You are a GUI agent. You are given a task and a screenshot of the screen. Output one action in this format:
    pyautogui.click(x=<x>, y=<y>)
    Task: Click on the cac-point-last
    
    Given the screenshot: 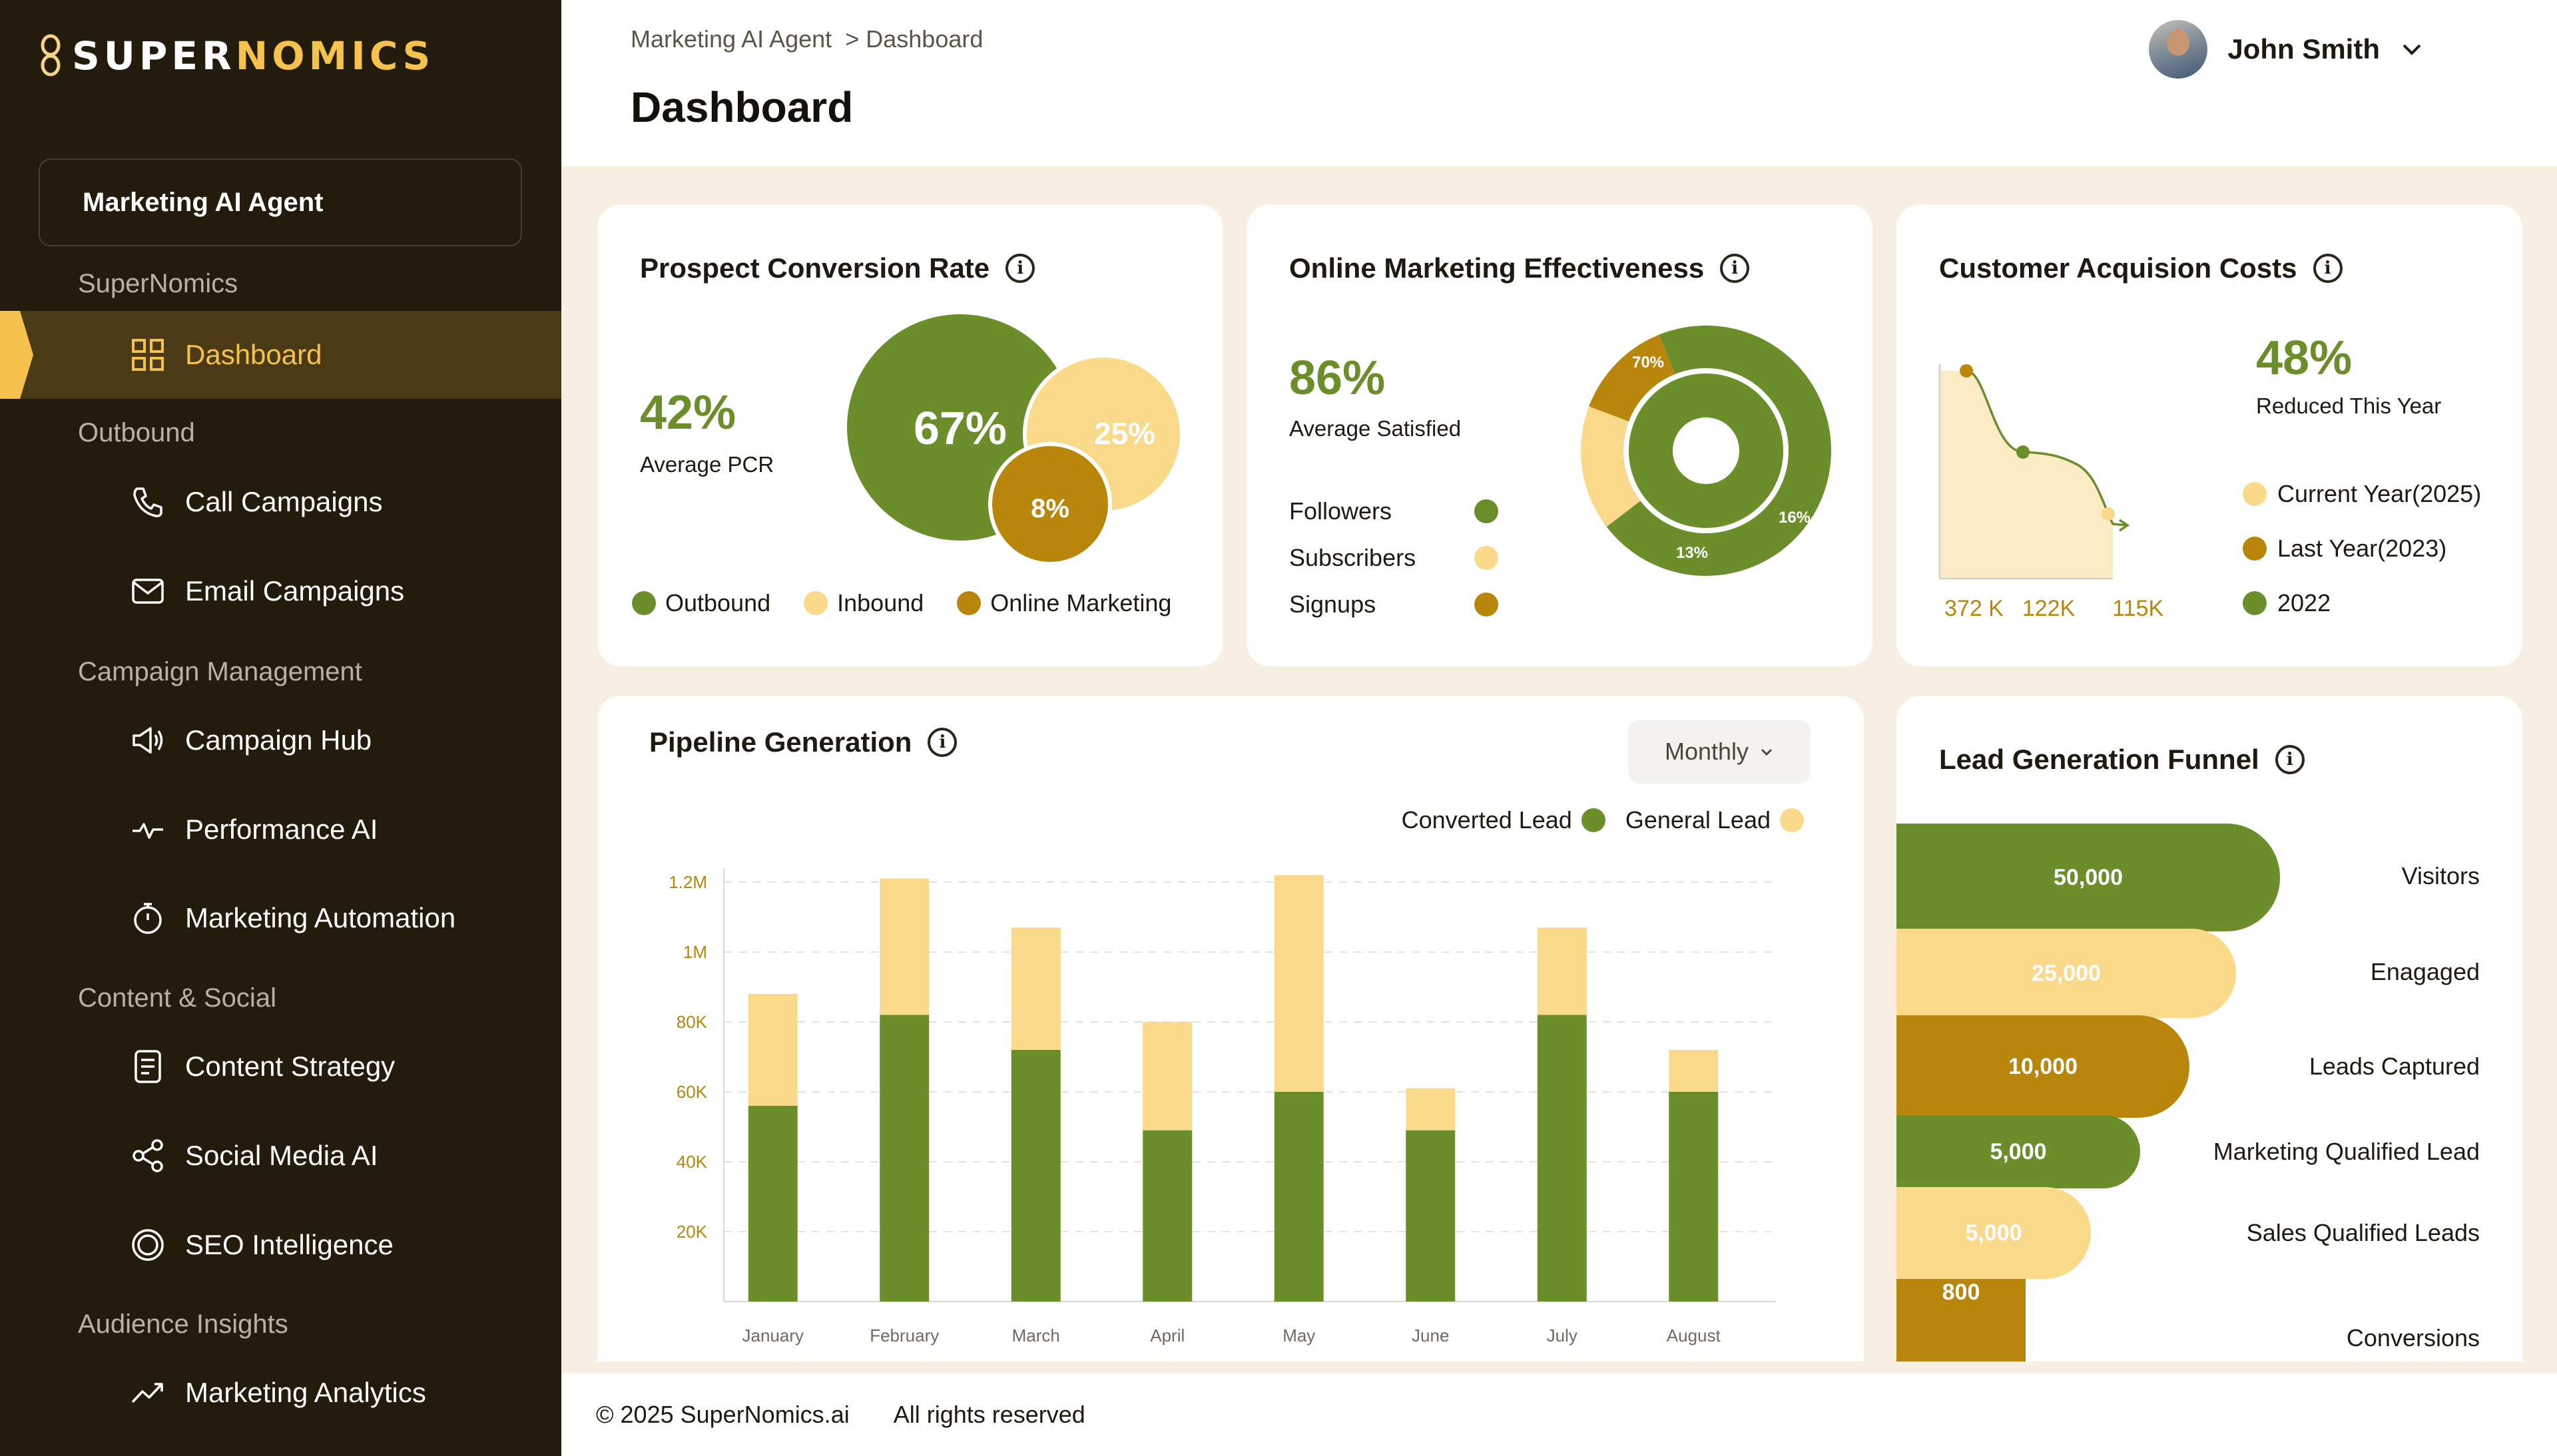 What is the action you would take?
    pyautogui.click(x=2023, y=452)
    